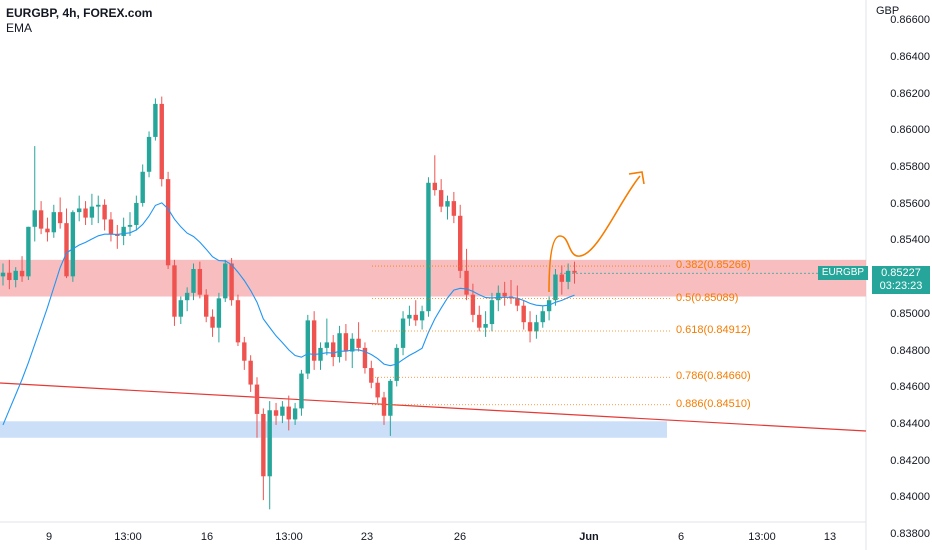 The image size is (932, 550). Describe the element at coordinates (79, 13) in the screenshot. I see `chart-title: EURGBP, 4h, FOREX.com` at that location.